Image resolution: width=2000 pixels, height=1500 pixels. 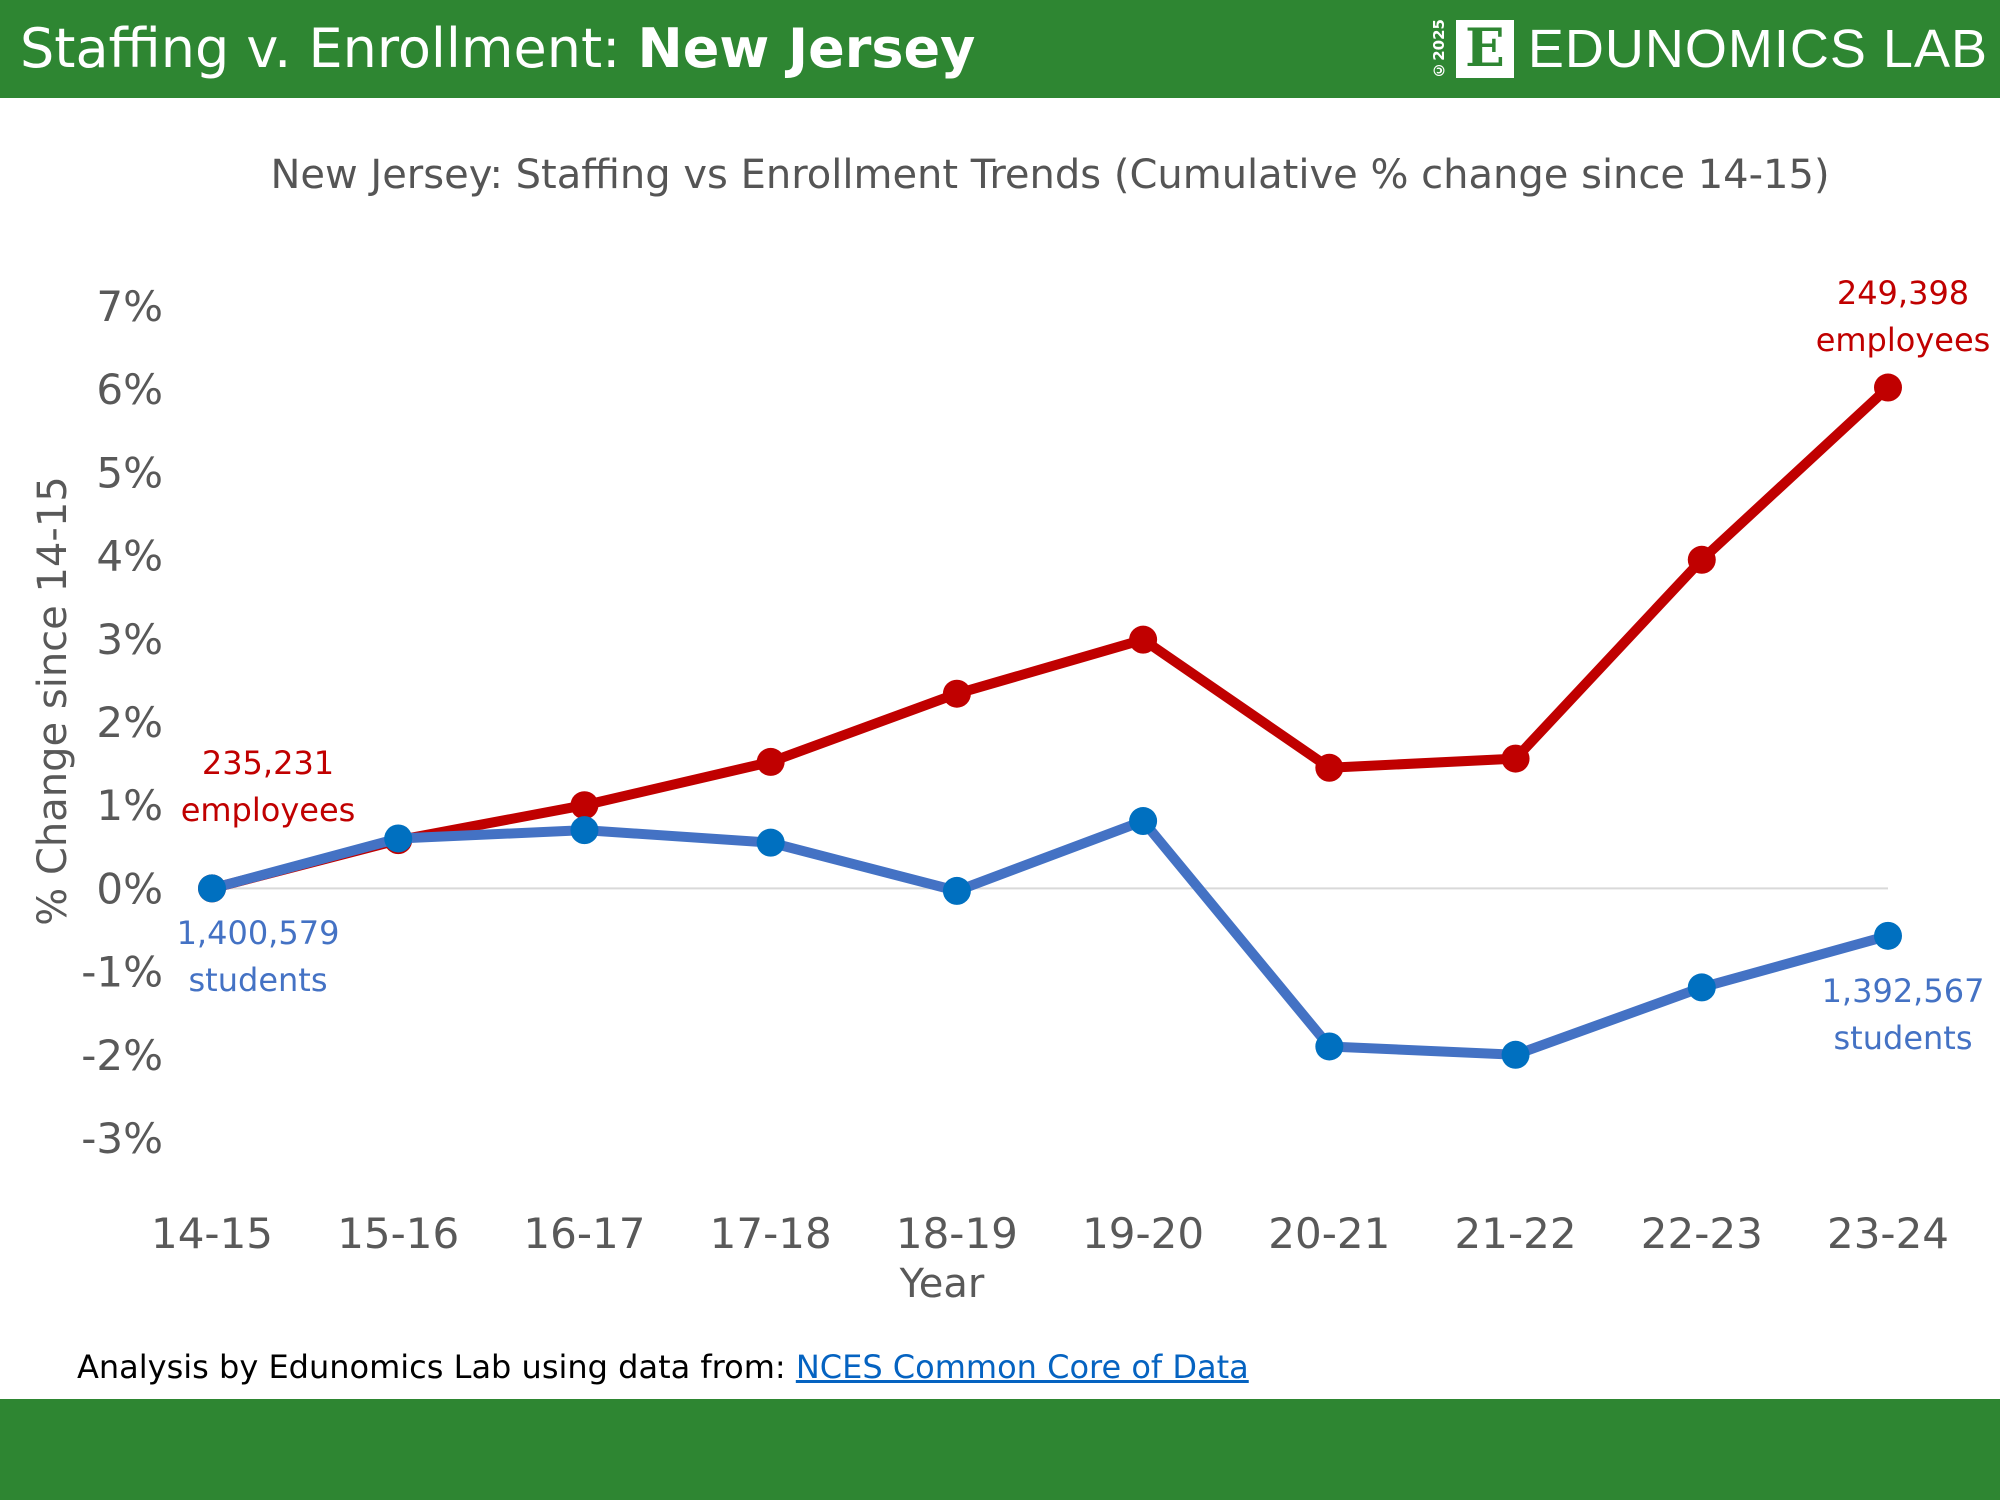 What do you see at coordinates (129, 888) in the screenshot?
I see `y-tick-label: 0%` at bounding box center [129, 888].